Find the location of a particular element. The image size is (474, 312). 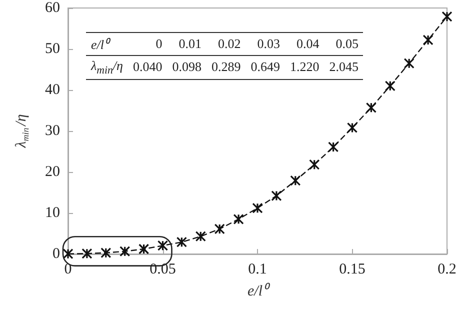

text: e/l⁰ is located at coordinates (258, 292).